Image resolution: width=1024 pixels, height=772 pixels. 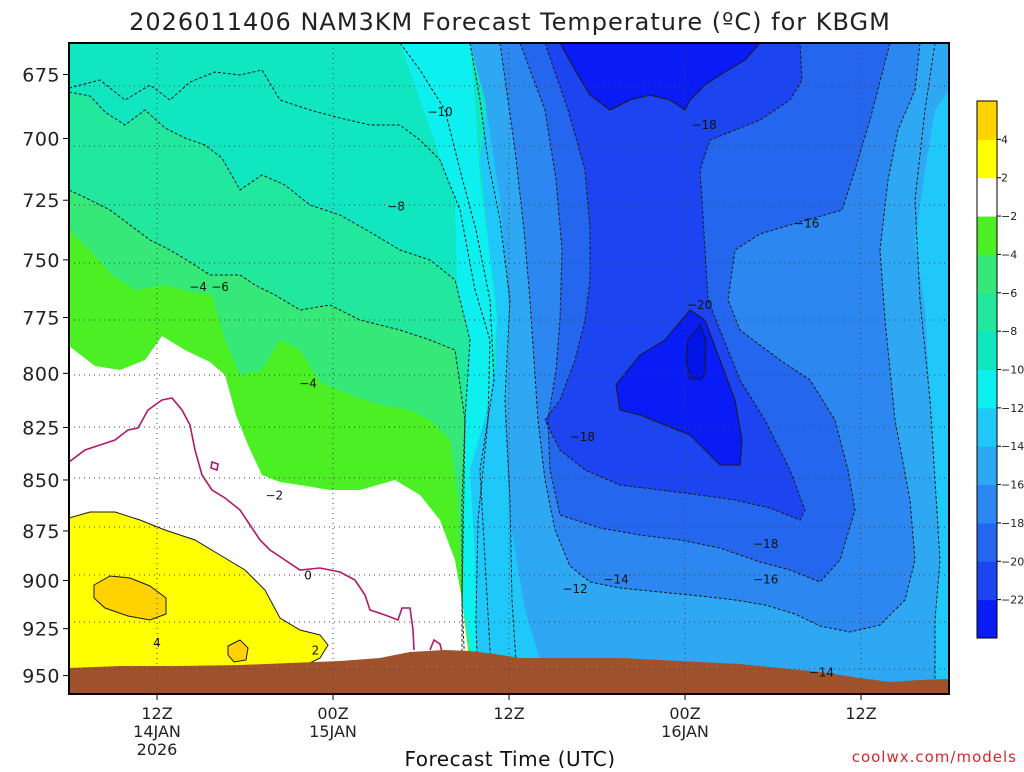 I want to click on x-tick-label: 16JAN, so click(x=685, y=731).